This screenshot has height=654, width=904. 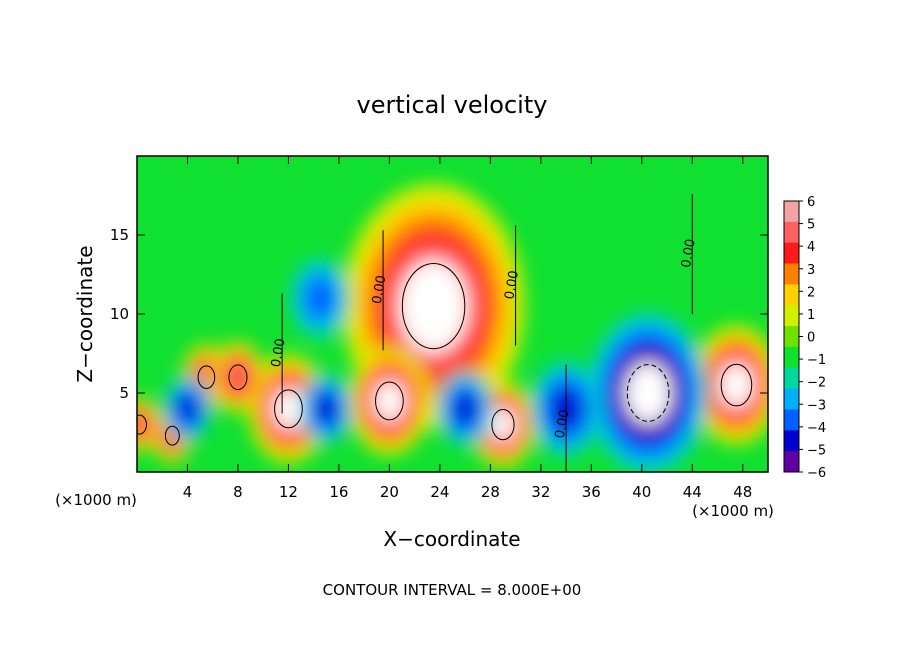 What do you see at coordinates (124, 393) in the screenshot?
I see `y-tick-label-0: 5` at bounding box center [124, 393].